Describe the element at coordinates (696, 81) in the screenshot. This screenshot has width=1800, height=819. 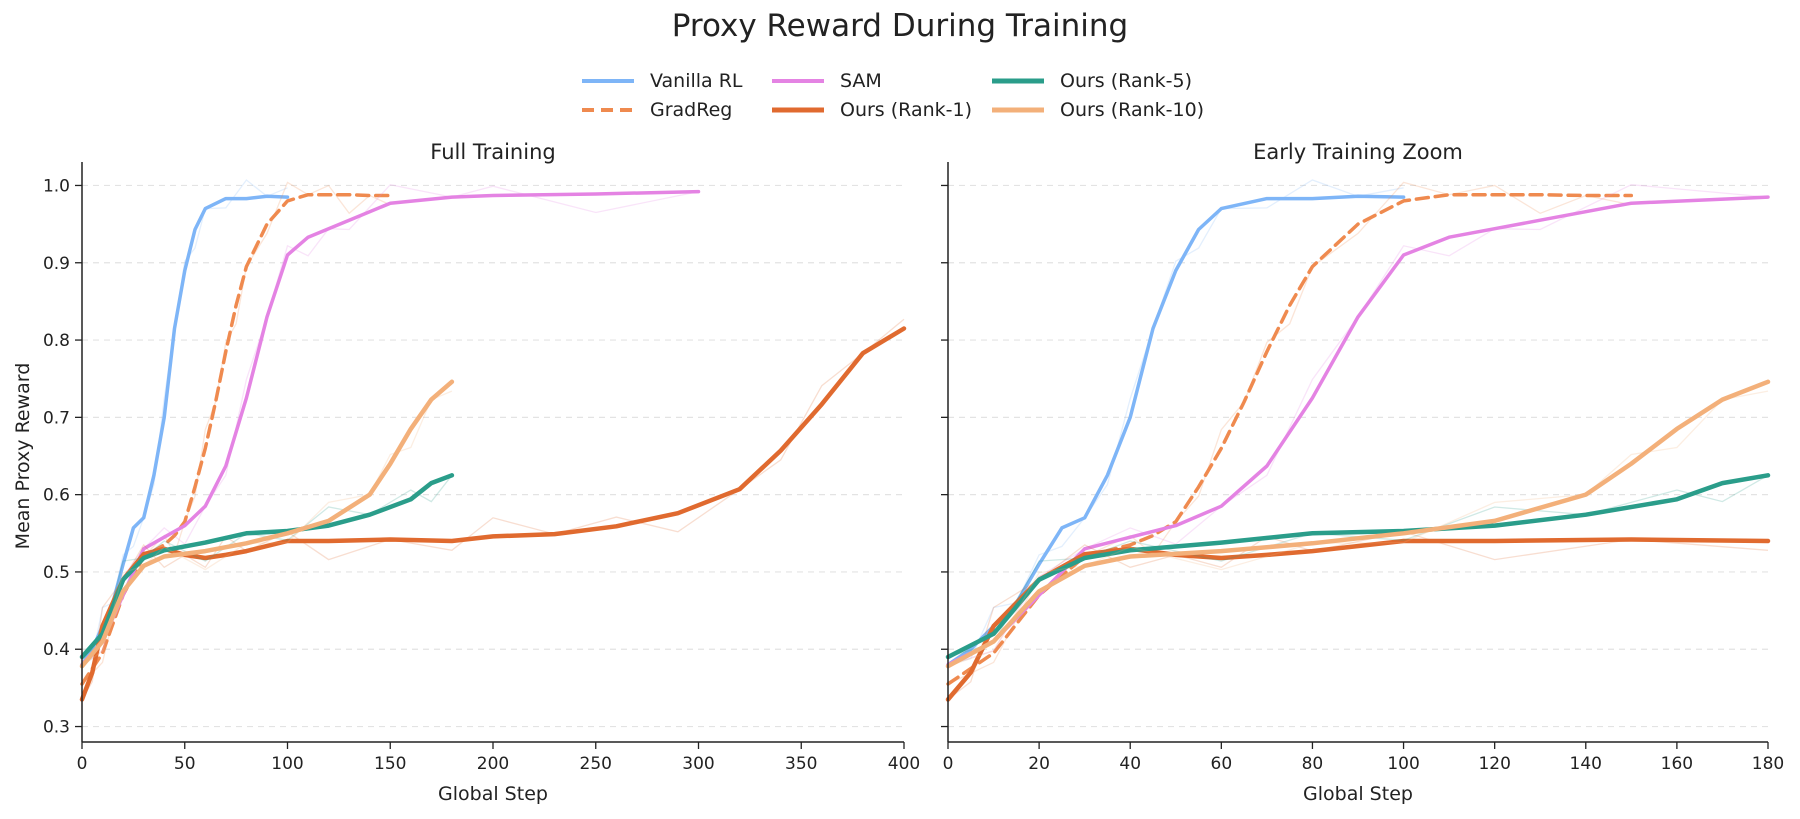
I see `legend-label: Vanilla RL` at that location.